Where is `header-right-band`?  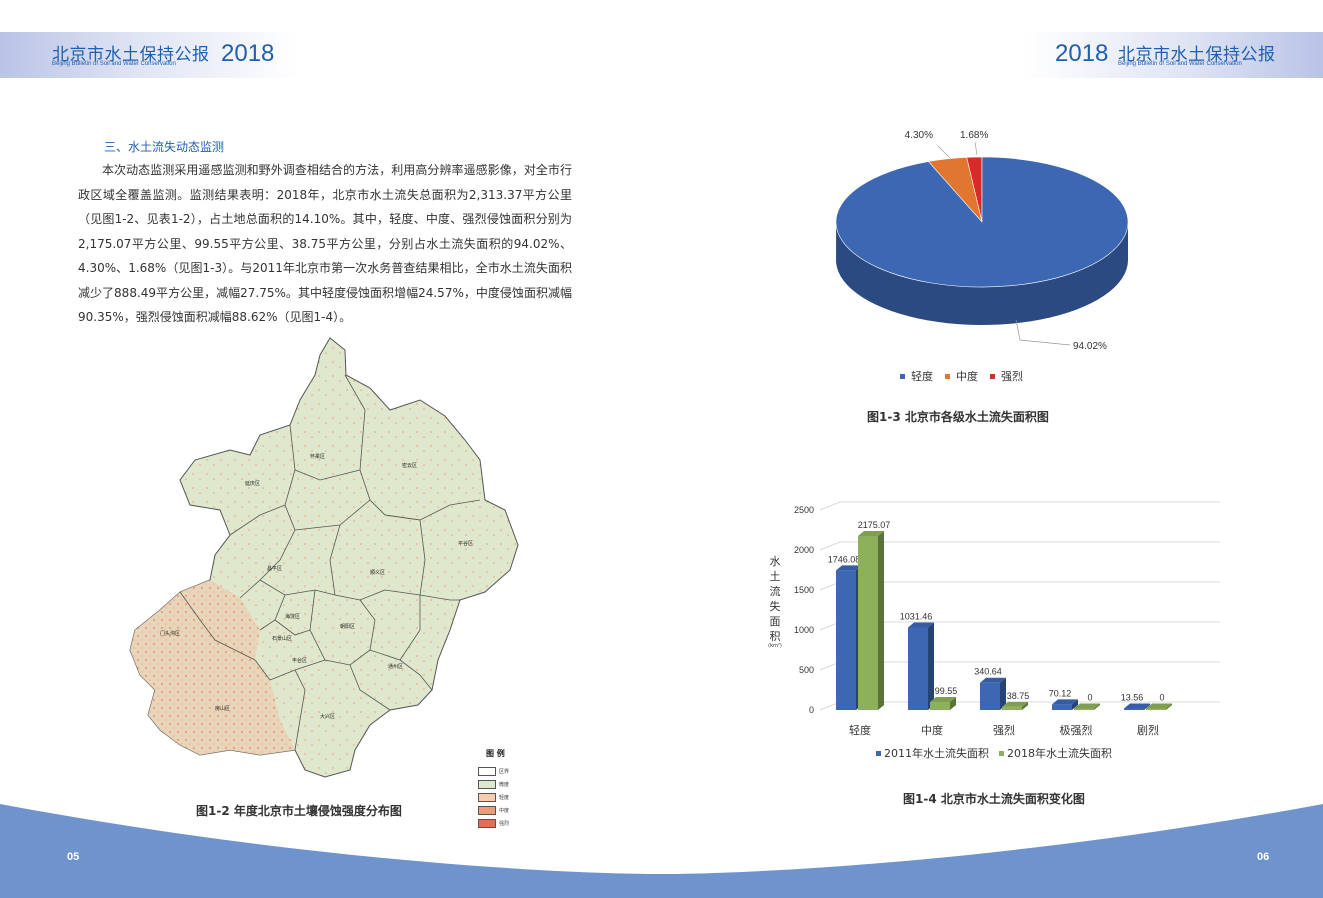 header-right-band is located at coordinates (1173, 55).